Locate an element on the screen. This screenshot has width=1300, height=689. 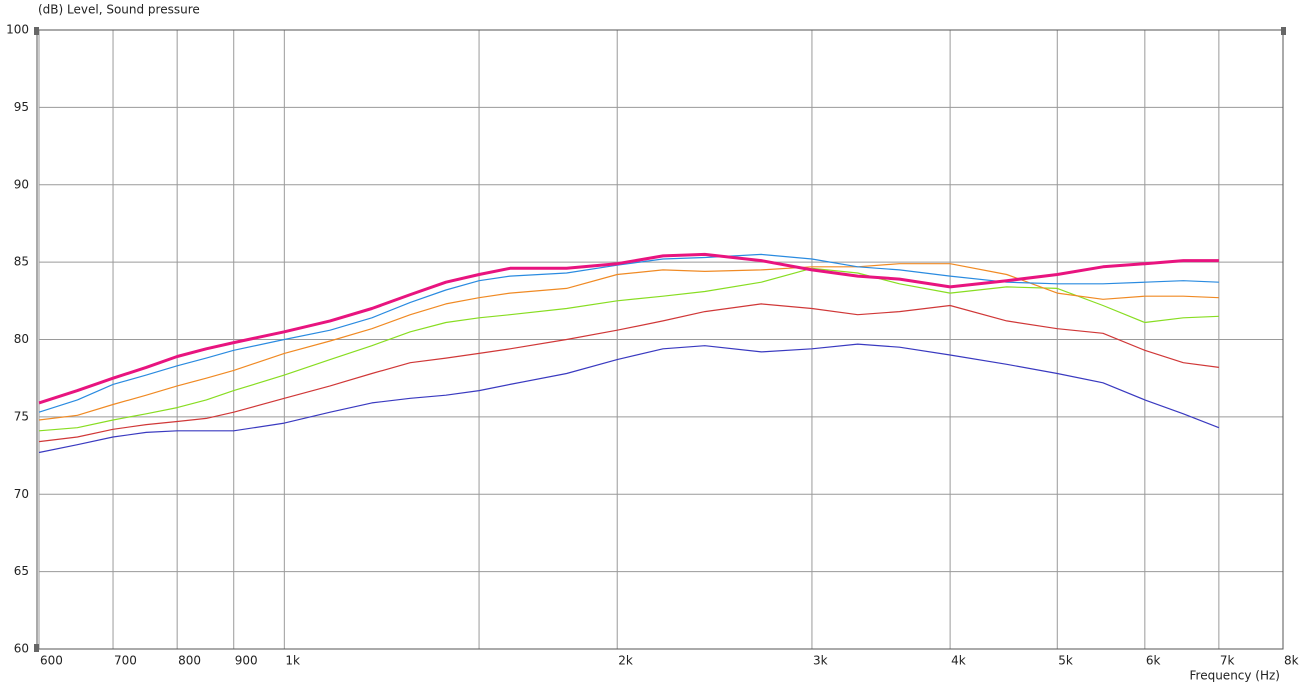
y-tick-label: 85 is located at coordinates (21, 262).